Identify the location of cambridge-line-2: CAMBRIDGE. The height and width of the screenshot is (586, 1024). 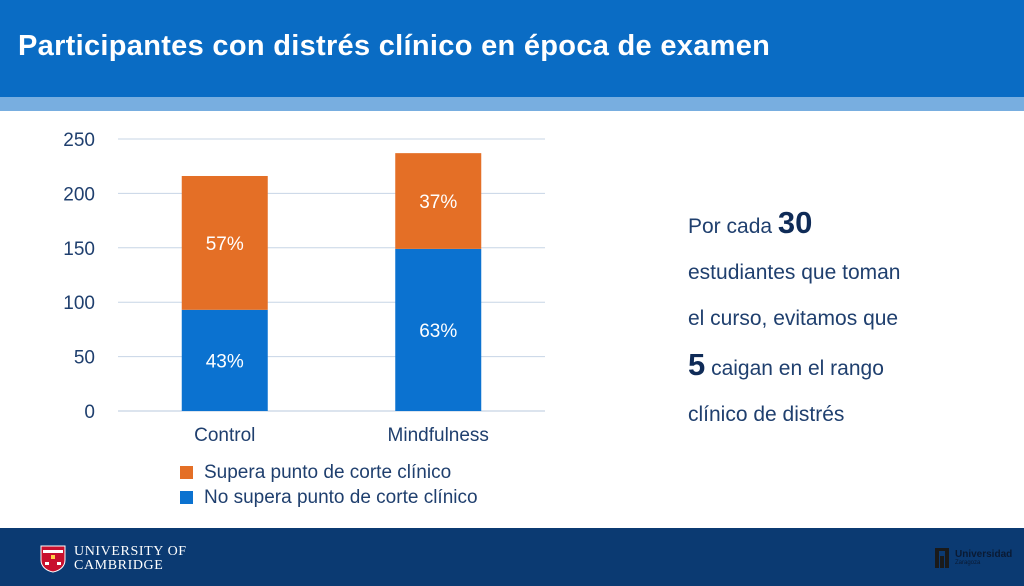
(119, 565).